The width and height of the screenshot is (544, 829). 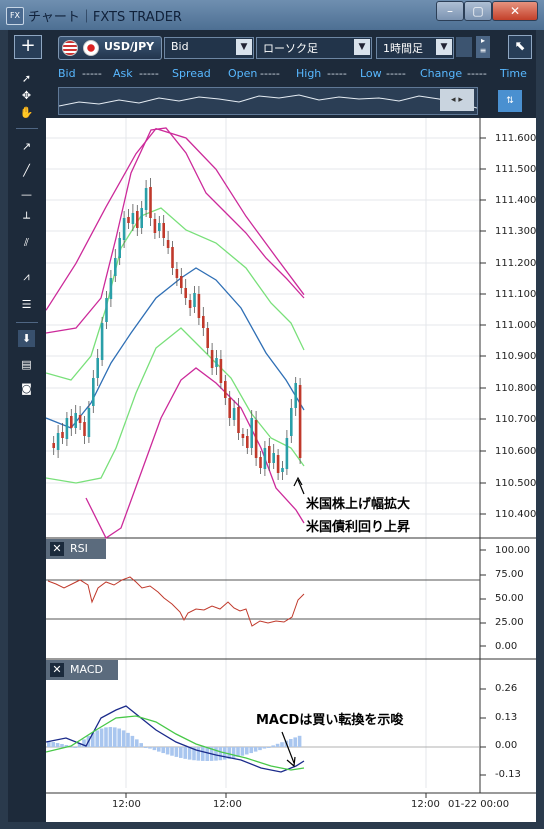 What do you see at coordinates (26, 112) in the screenshot?
I see `pan-hand-icon: ✋` at bounding box center [26, 112].